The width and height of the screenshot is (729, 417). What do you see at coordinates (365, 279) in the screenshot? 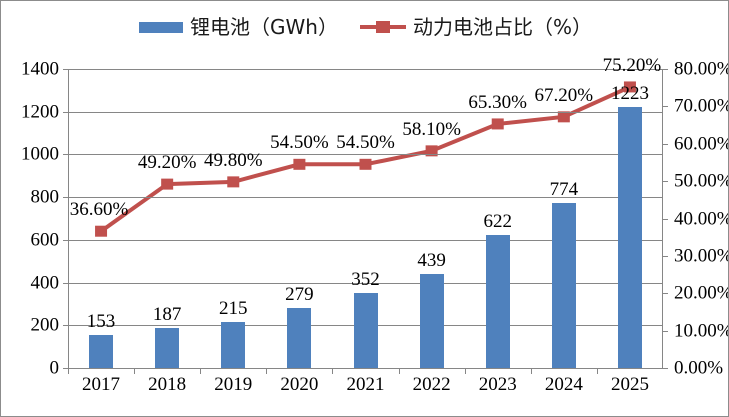
I see `bar-value-label: 352` at bounding box center [365, 279].